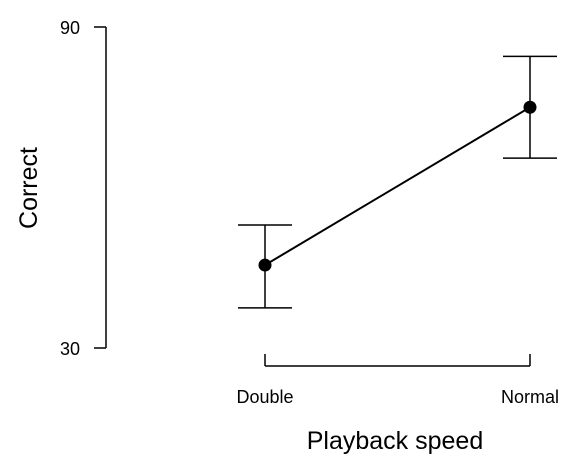  Describe the element at coordinates (70, 28) in the screenshot. I see `y-tick-label: 90` at that location.